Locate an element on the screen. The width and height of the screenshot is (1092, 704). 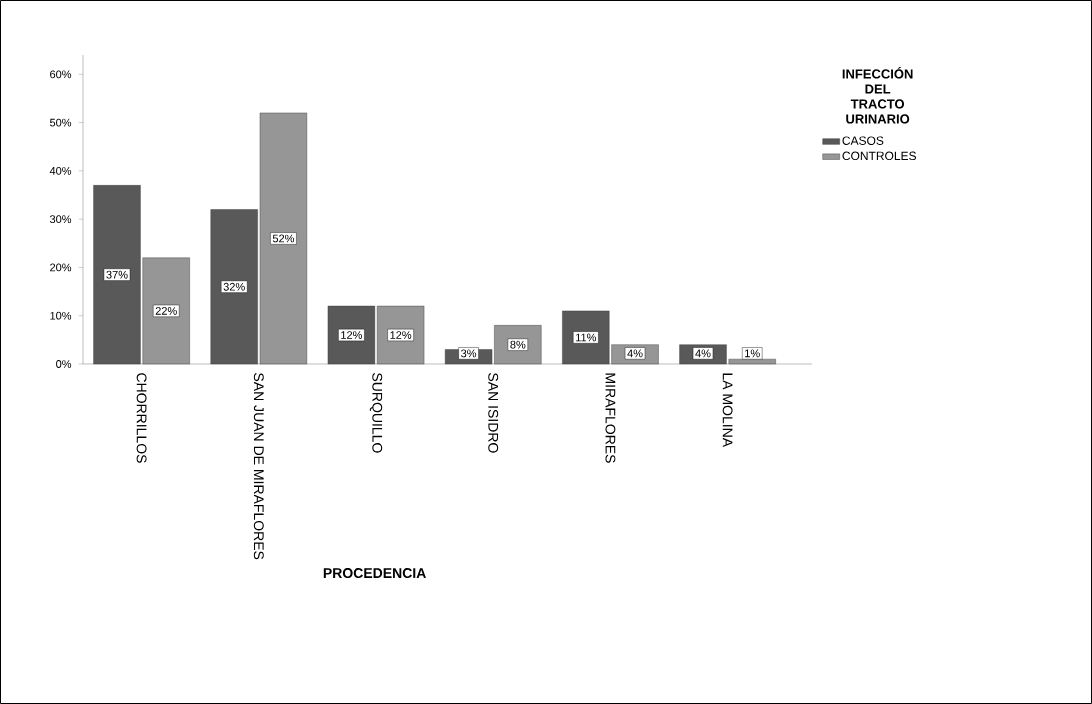
x-tick-label: SURQUILLO is located at coordinates (376, 413).